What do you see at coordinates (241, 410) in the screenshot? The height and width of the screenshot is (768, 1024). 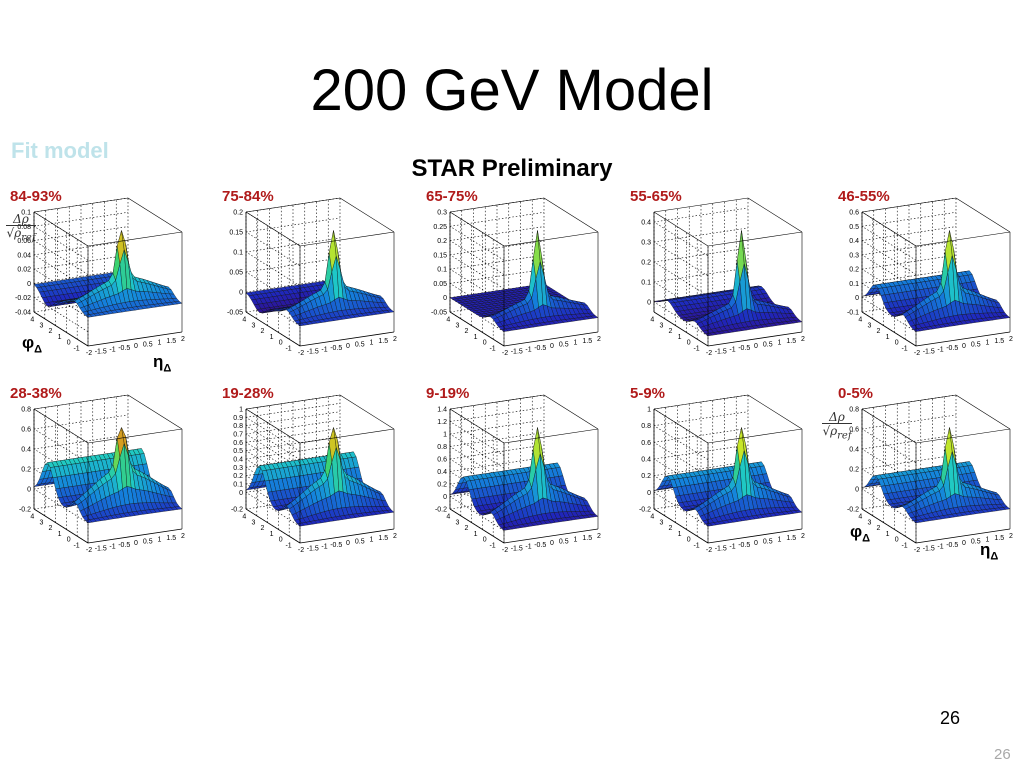 I see `z-tick-label: 1` at bounding box center [241, 410].